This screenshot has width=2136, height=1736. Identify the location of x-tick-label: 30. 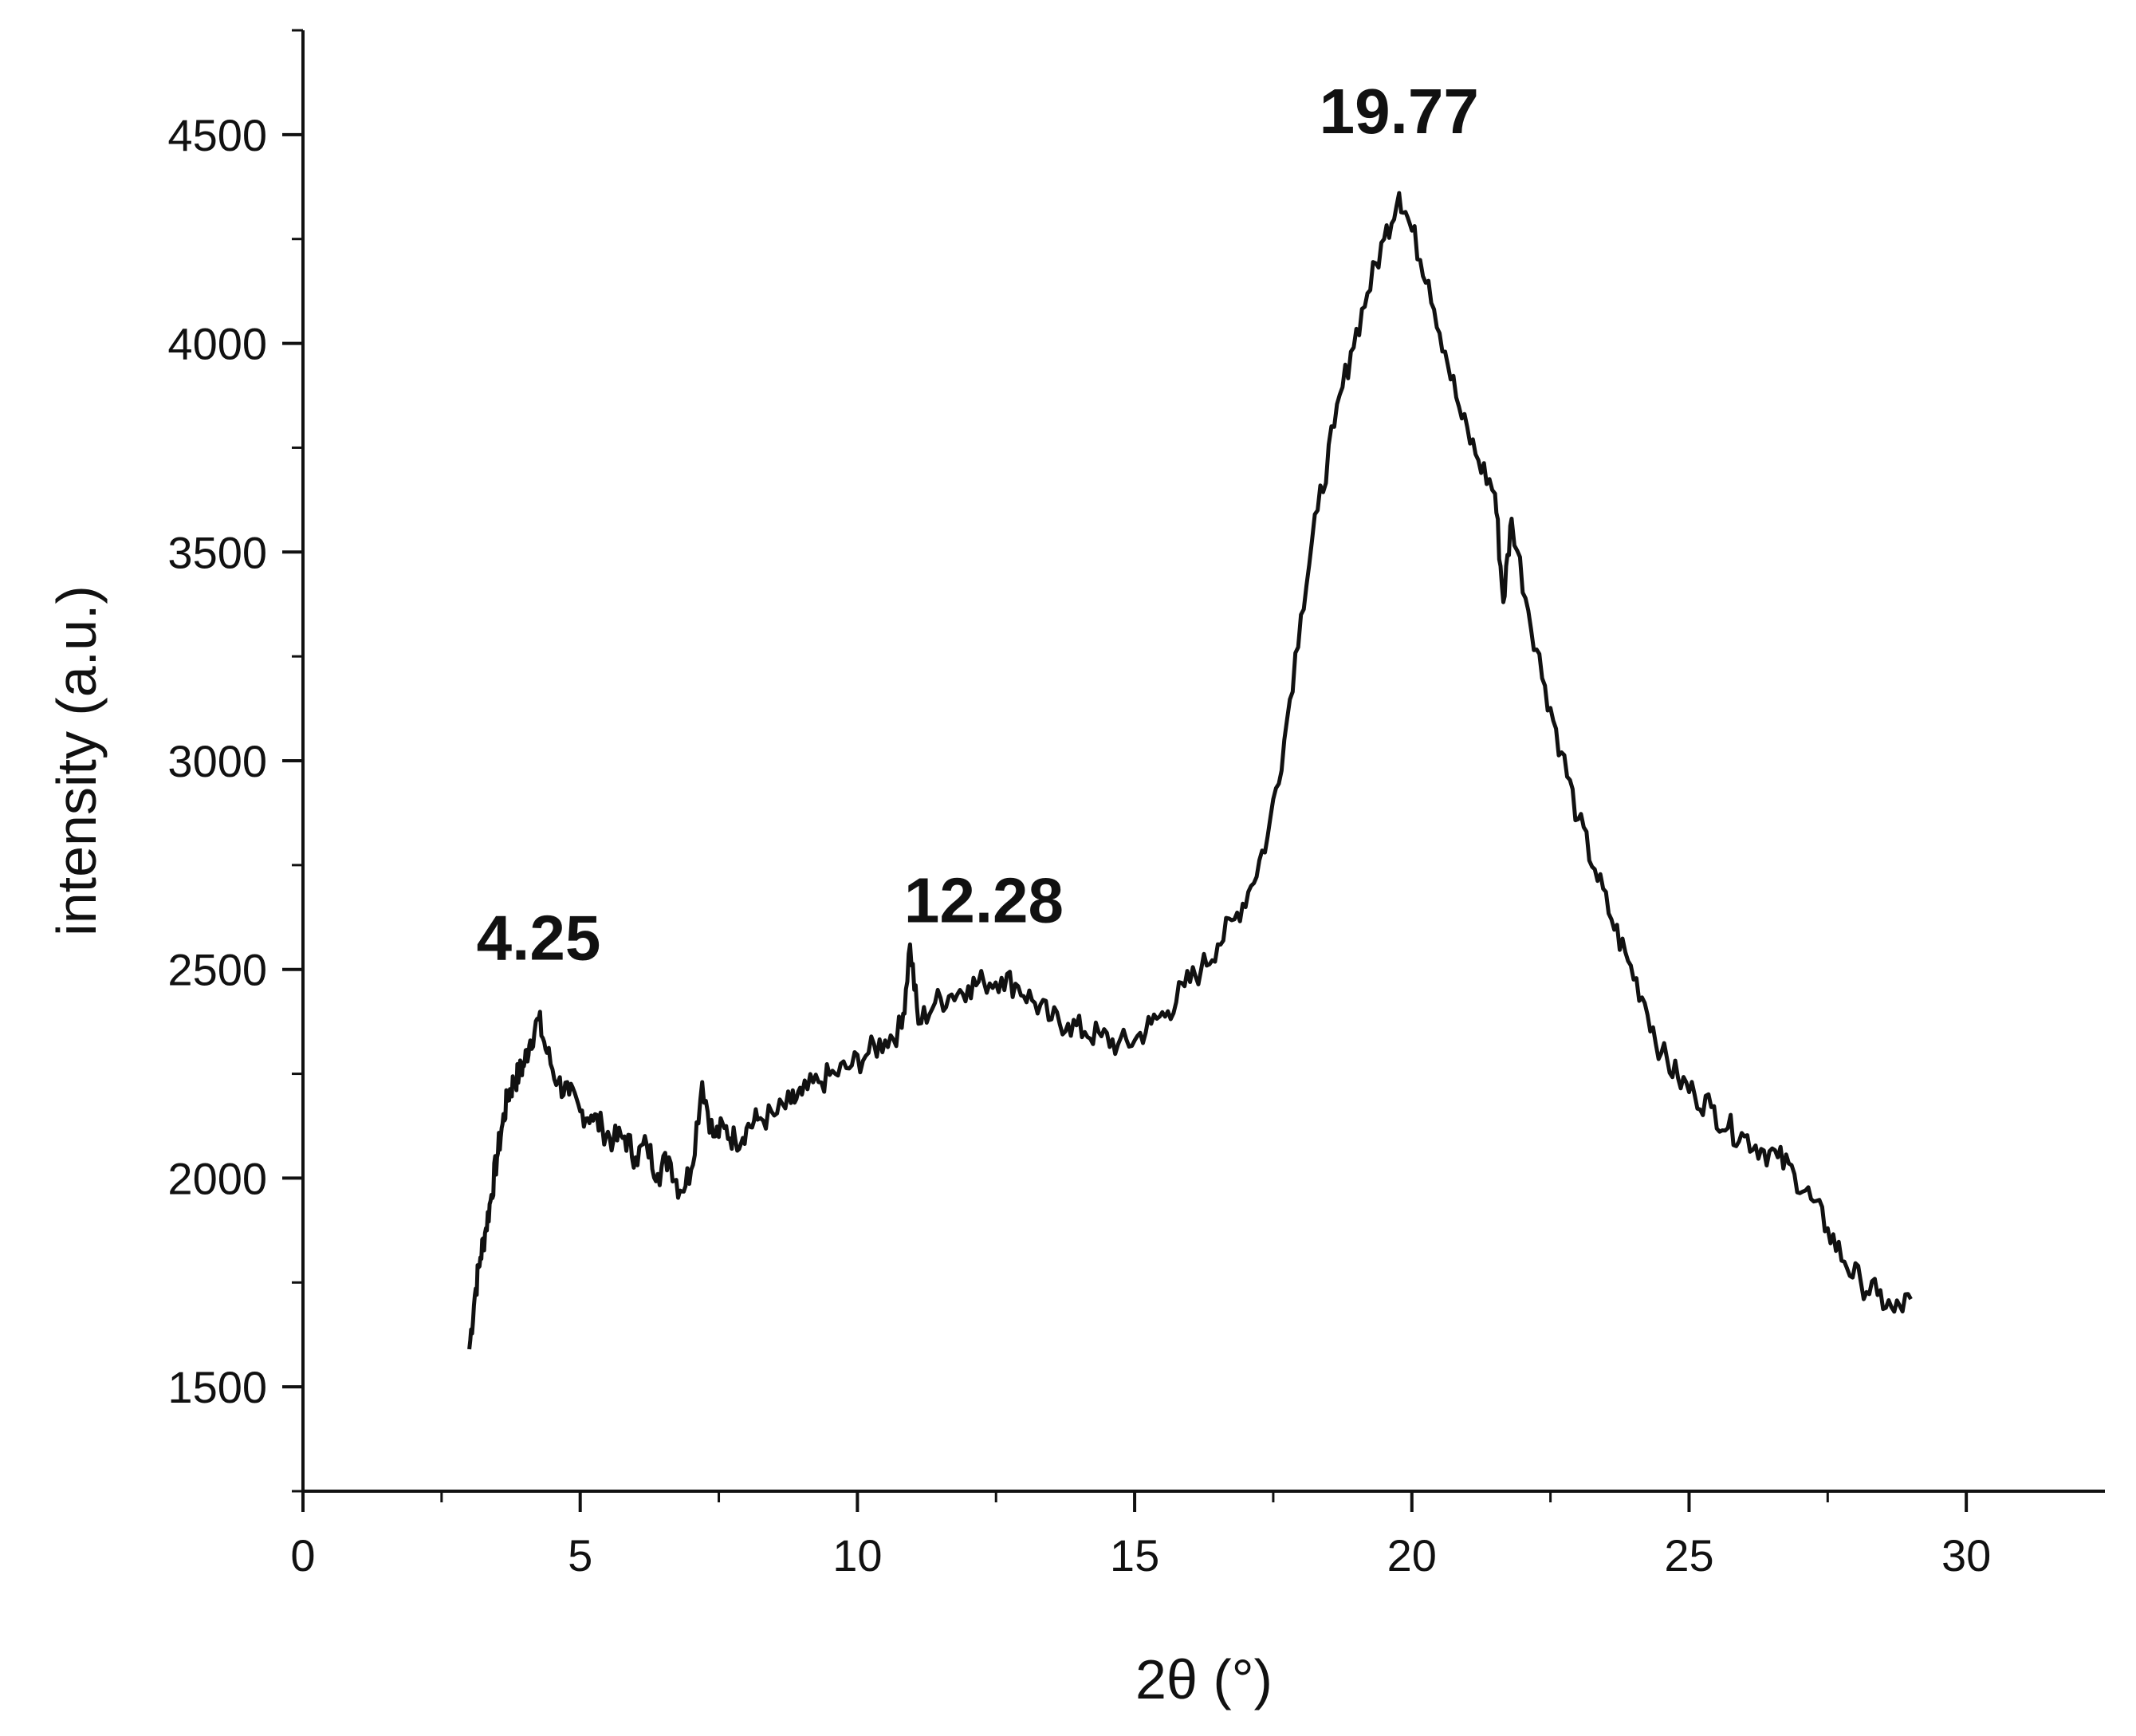
(1966, 1556).